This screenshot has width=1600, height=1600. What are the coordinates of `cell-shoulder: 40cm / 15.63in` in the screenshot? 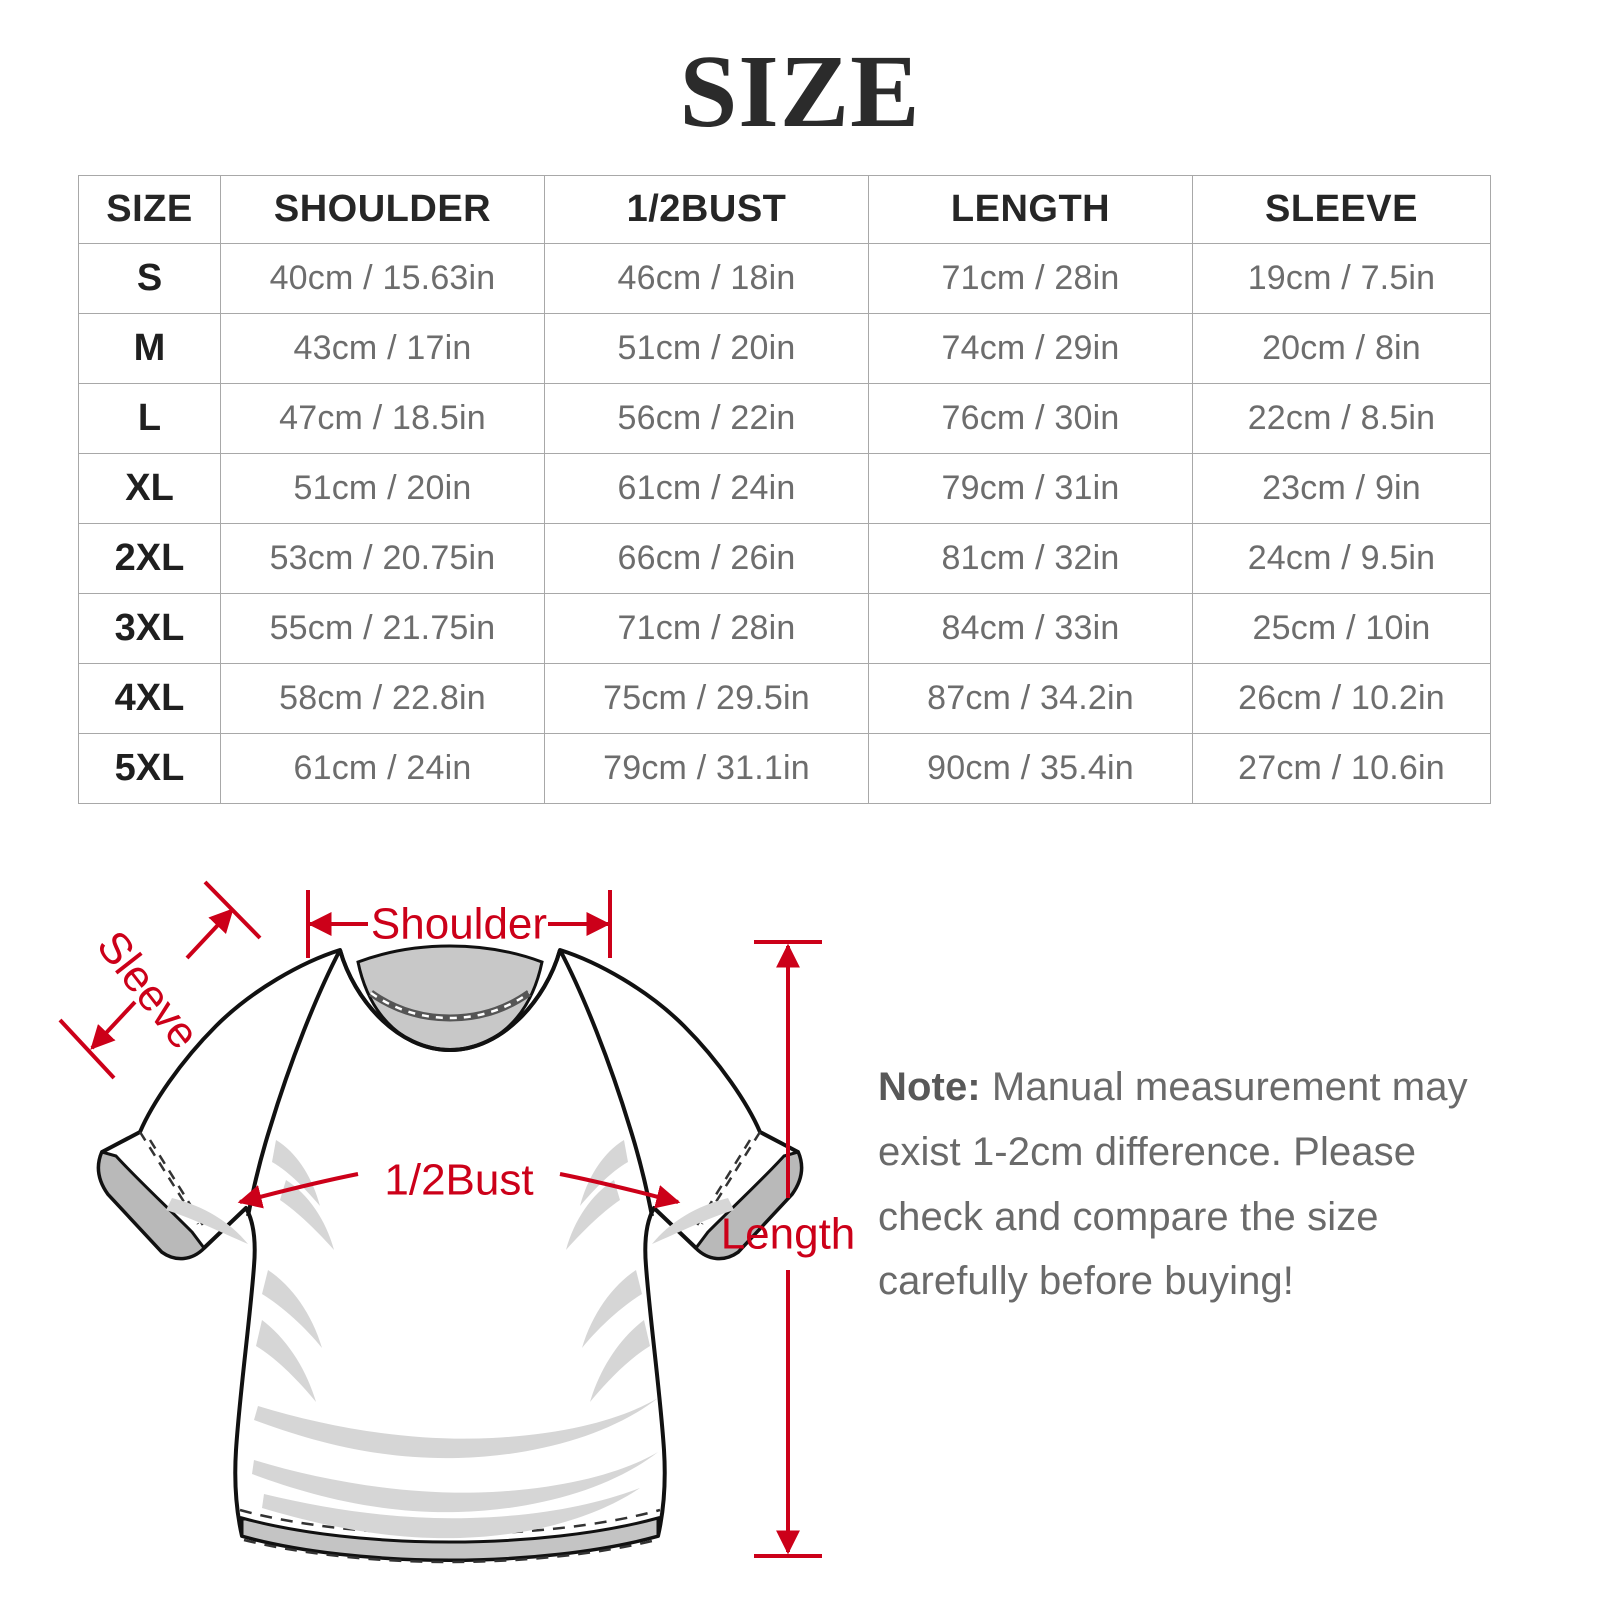 It's located at (382, 278).